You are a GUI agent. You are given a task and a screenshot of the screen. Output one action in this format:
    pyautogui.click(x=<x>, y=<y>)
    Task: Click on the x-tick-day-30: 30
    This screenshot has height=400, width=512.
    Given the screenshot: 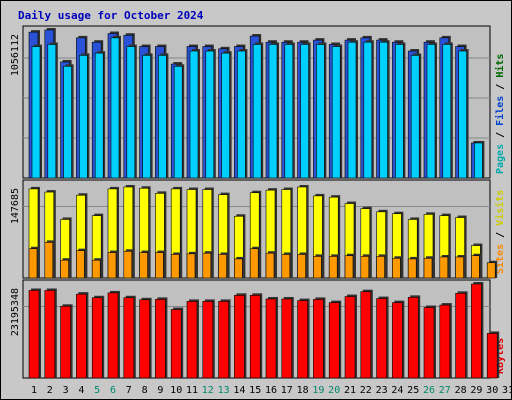 What is the action you would take?
    pyautogui.click(x=492, y=390)
    